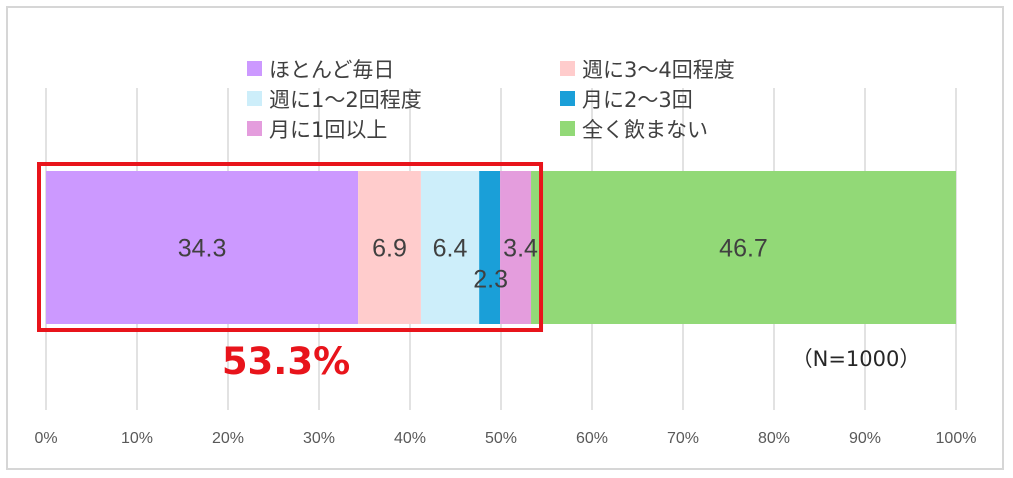 This screenshot has height=478, width=1013. What do you see at coordinates (331, 70) in the screenshot?
I see `legend-label: ほとんど毎日` at bounding box center [331, 70].